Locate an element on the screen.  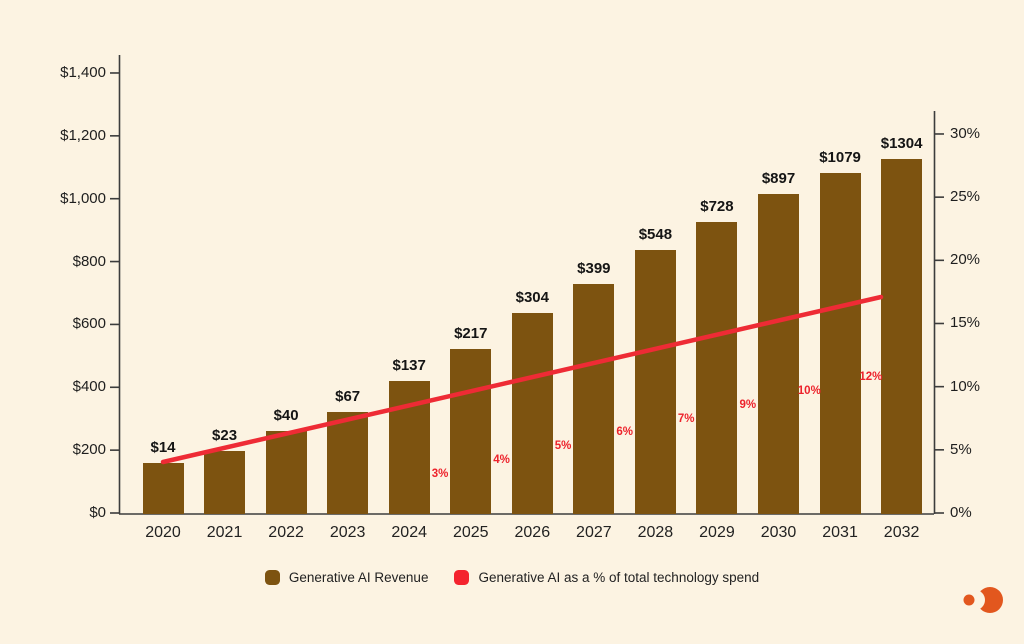
bar-value-label: $23 is located at coordinates (225, 435).